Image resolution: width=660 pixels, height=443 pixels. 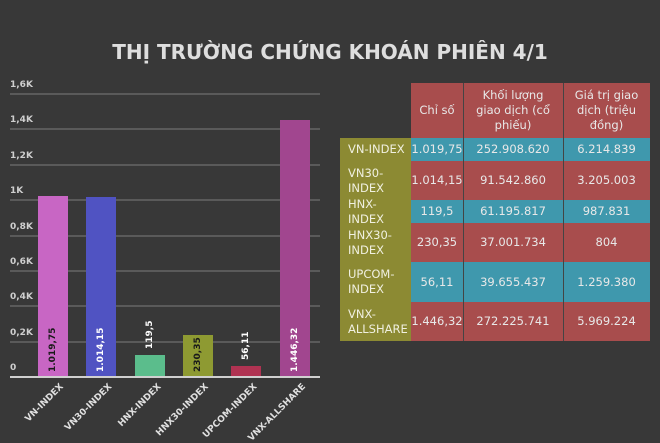 What do you see at coordinates (140, 405) in the screenshot?
I see `x-tick-label: HNX-INDEX` at bounding box center [140, 405].